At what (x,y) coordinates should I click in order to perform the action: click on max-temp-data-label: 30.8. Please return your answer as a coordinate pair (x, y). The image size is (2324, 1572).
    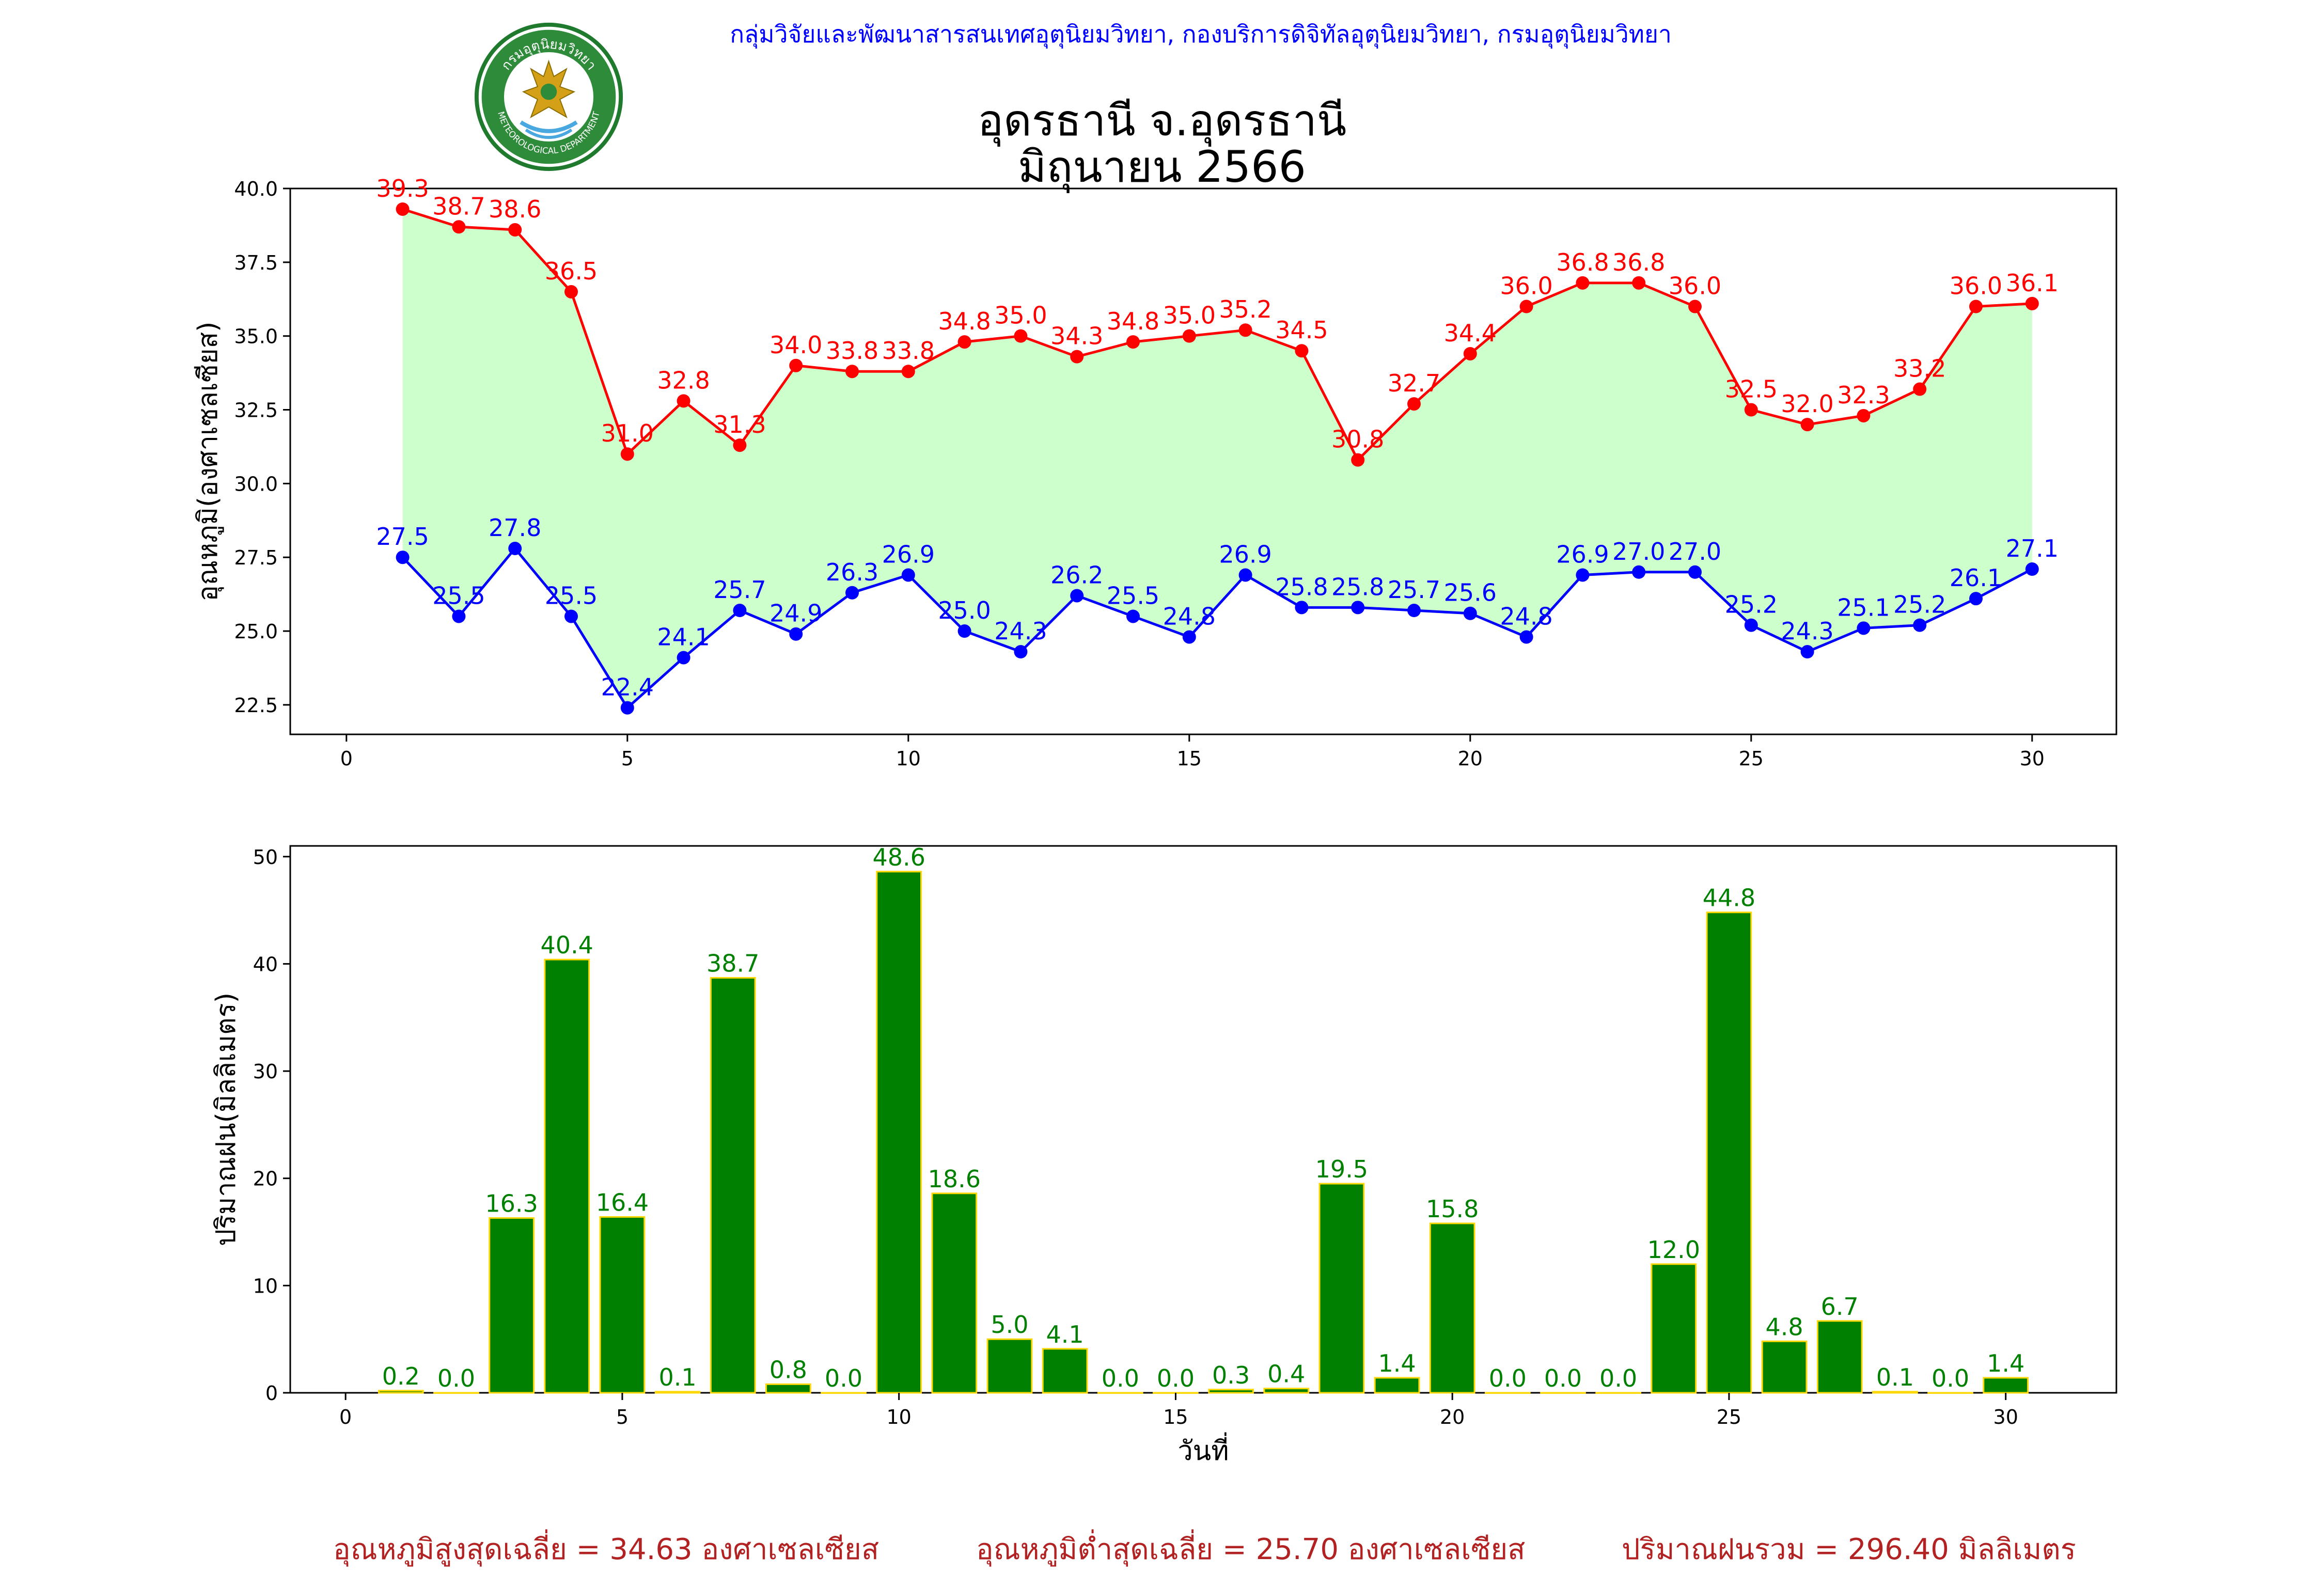
    Looking at the image, I should click on (1357, 439).